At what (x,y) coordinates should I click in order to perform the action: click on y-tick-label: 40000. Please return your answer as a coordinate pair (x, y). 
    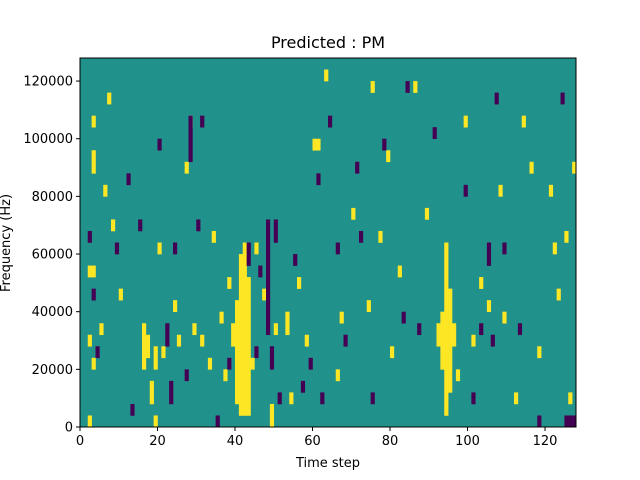
    Looking at the image, I should click on (52, 312).